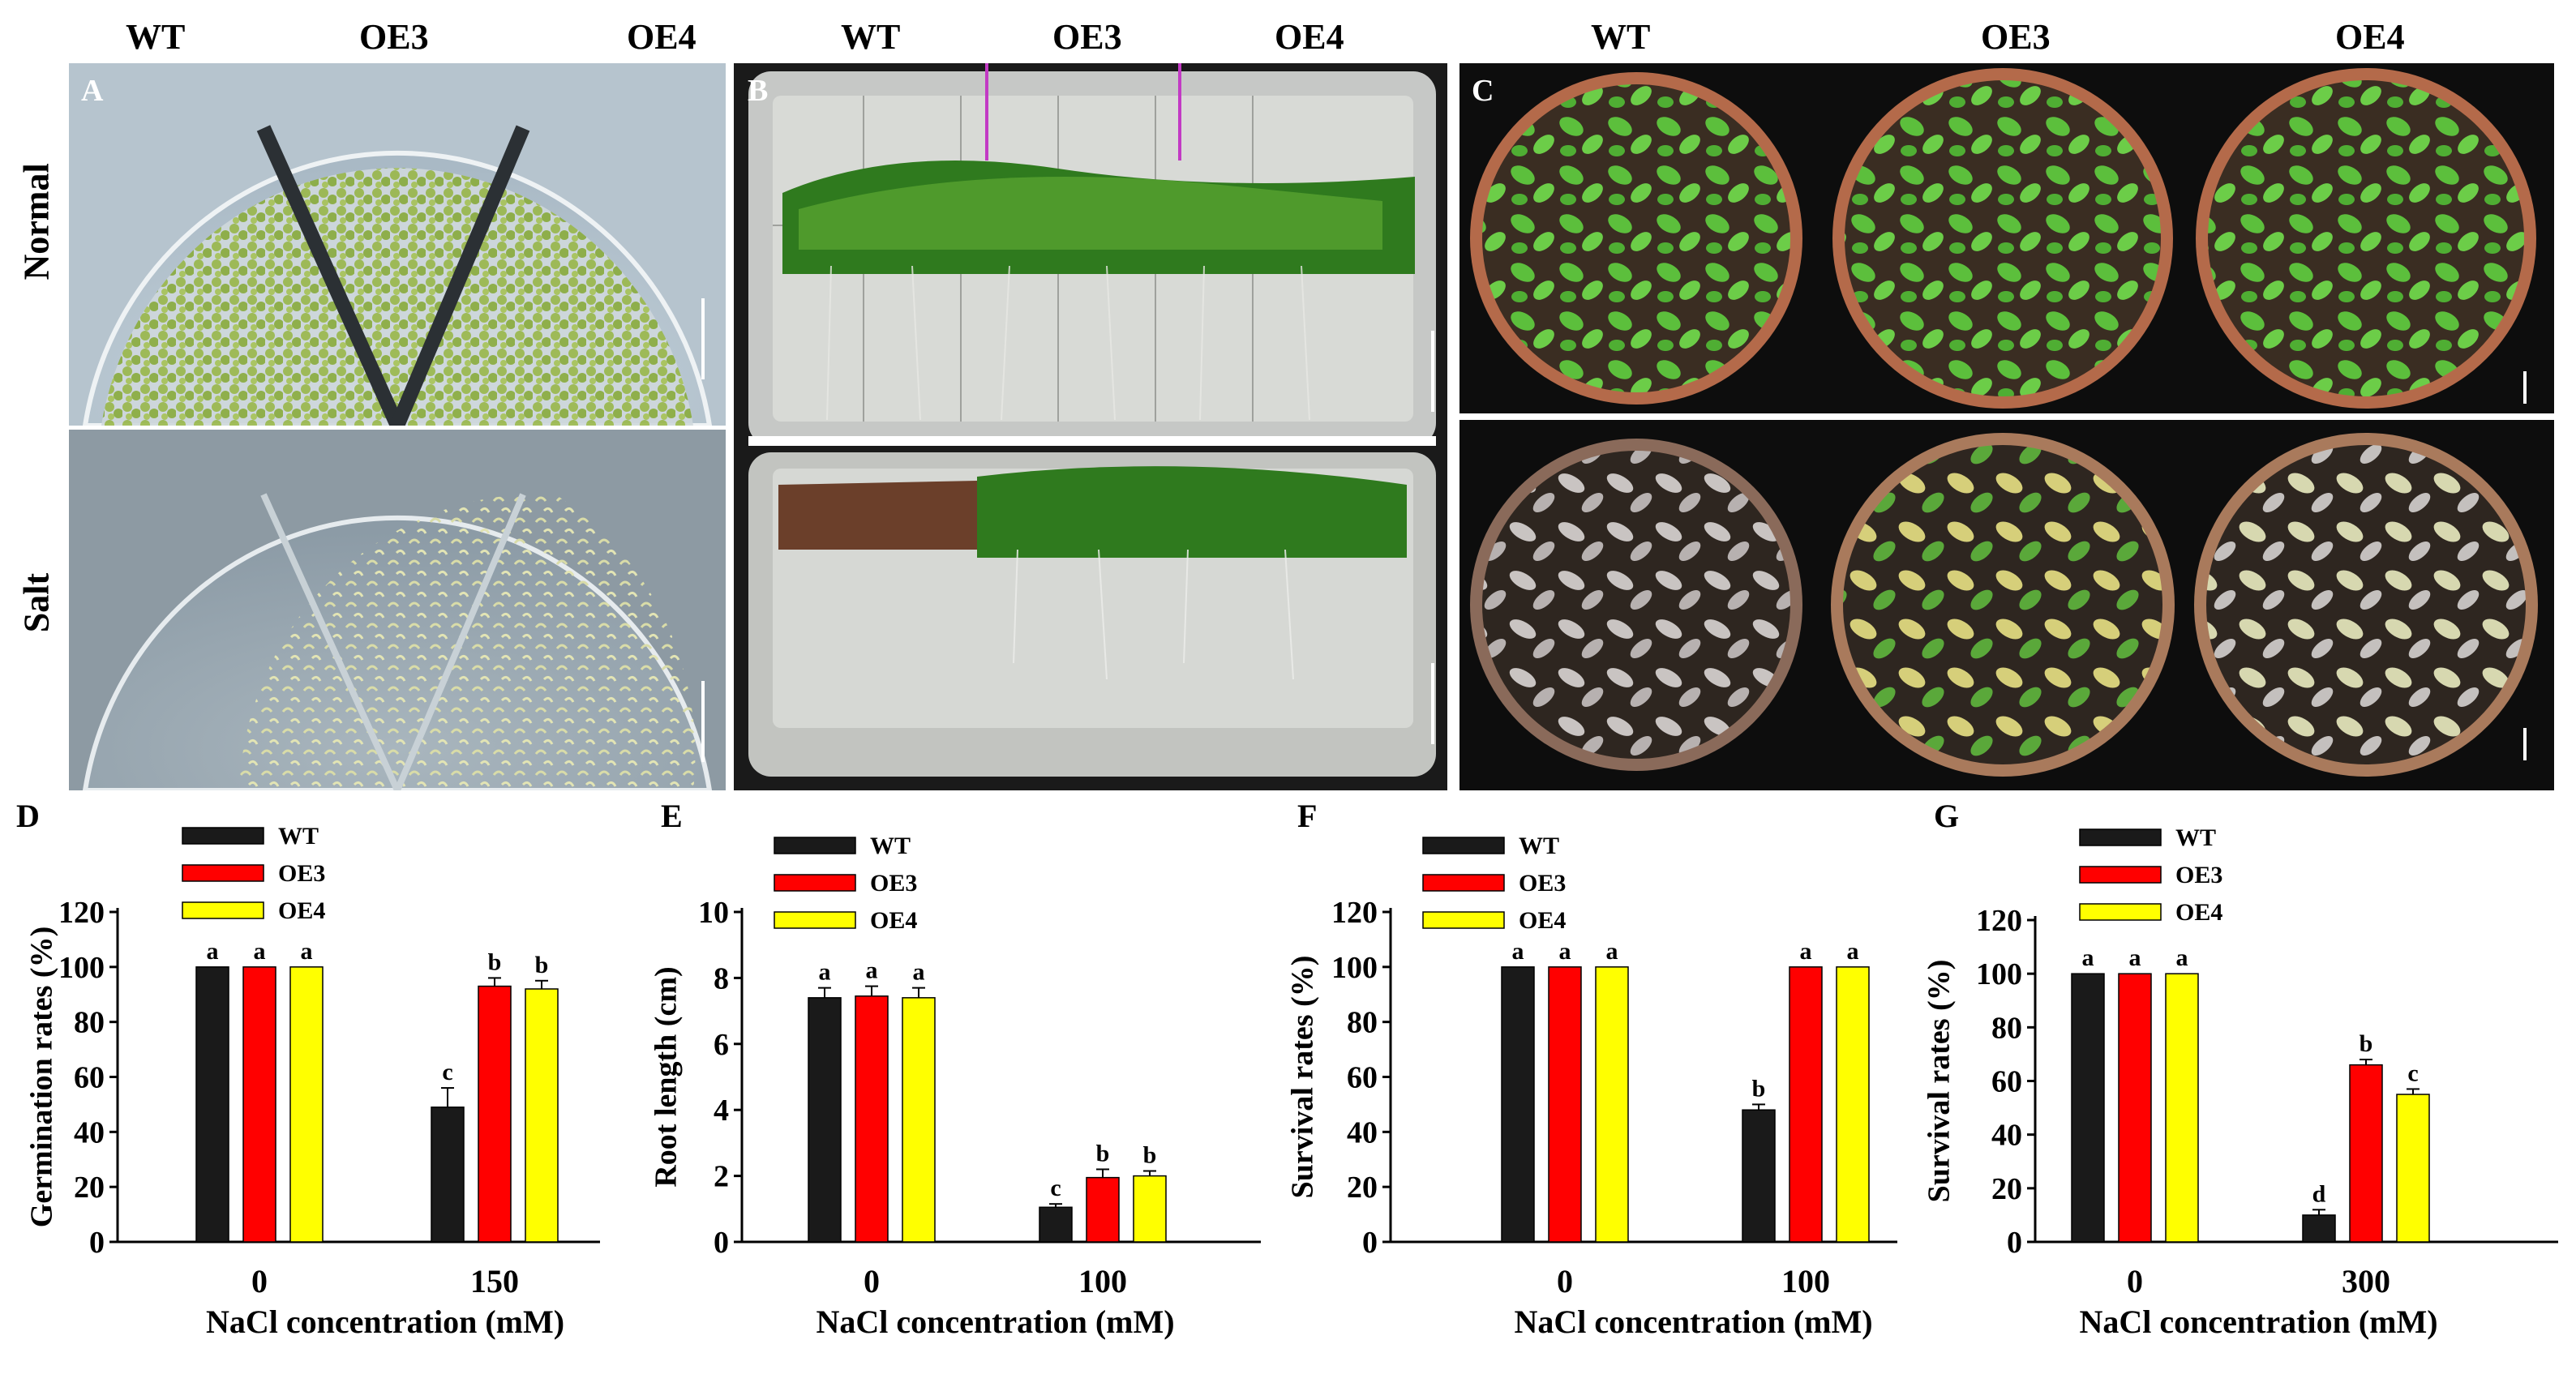  Describe the element at coordinates (666, 1076) in the screenshot. I see `y-axis-label: Root length (cm)` at that location.